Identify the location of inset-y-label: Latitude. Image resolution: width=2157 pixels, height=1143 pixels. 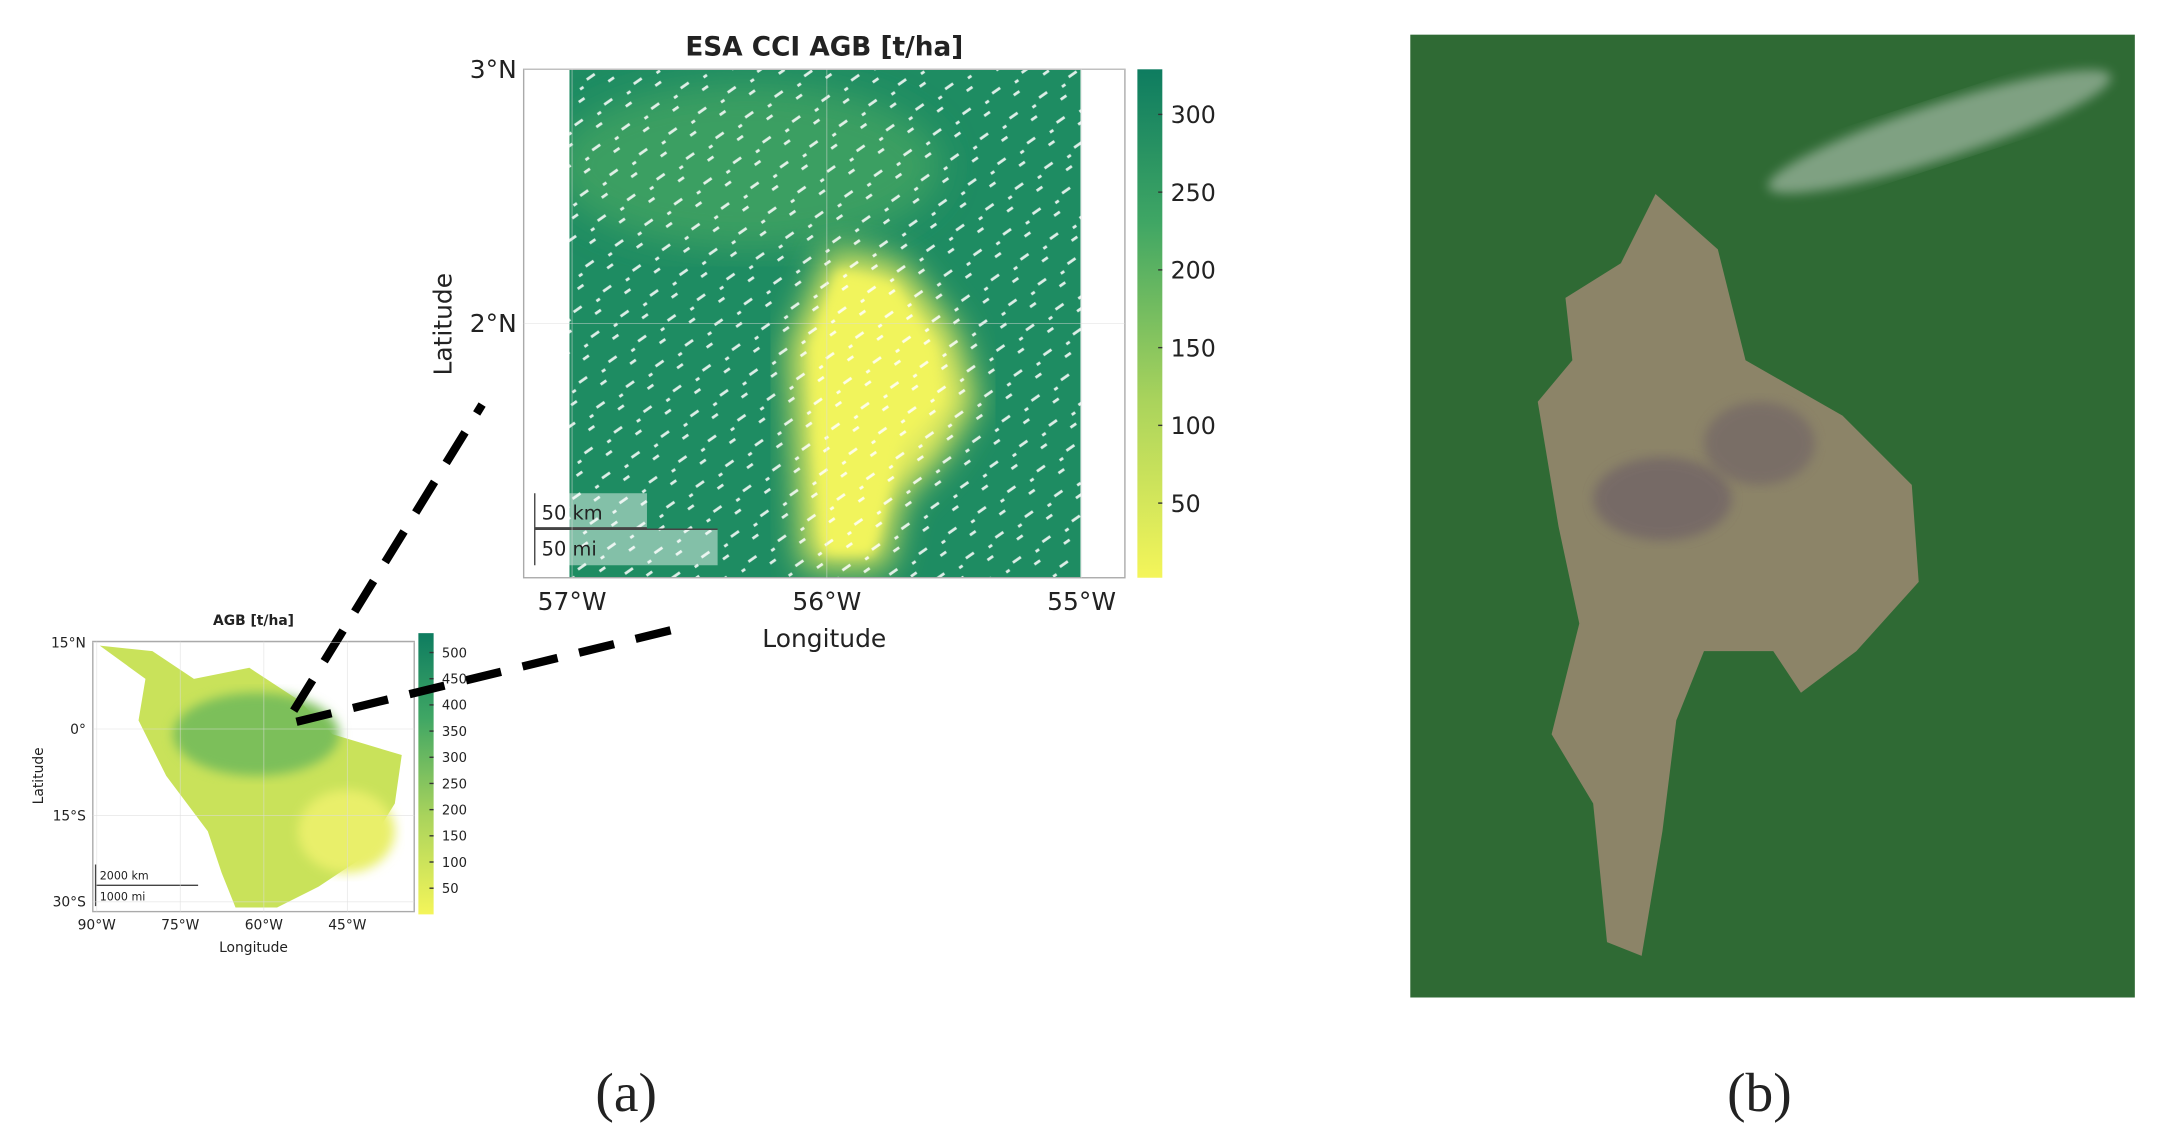
(39, 775).